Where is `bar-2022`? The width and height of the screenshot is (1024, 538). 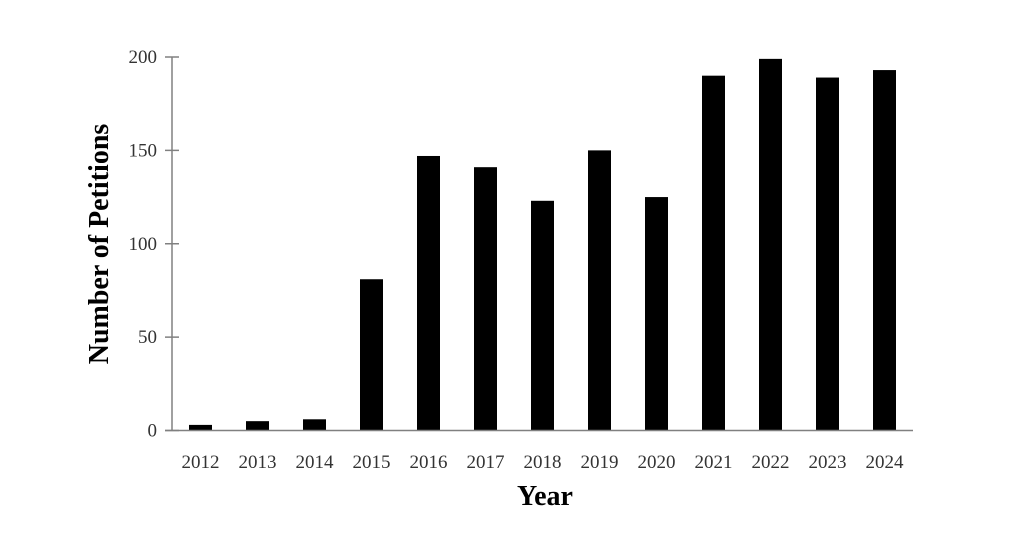 bar-2022 is located at coordinates (770, 244).